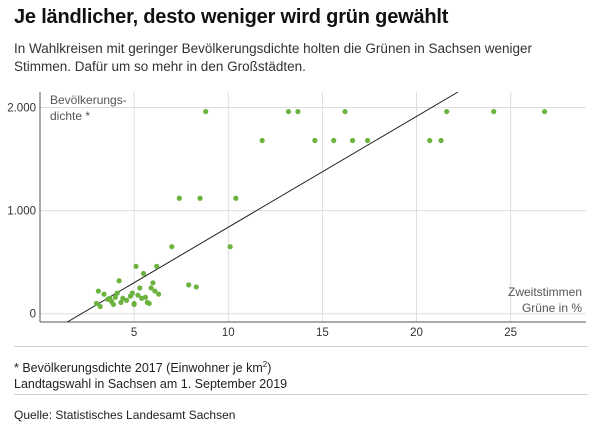 The image size is (600, 434). What do you see at coordinates (228, 333) in the screenshot?
I see `x-tick-label: 10` at bounding box center [228, 333].